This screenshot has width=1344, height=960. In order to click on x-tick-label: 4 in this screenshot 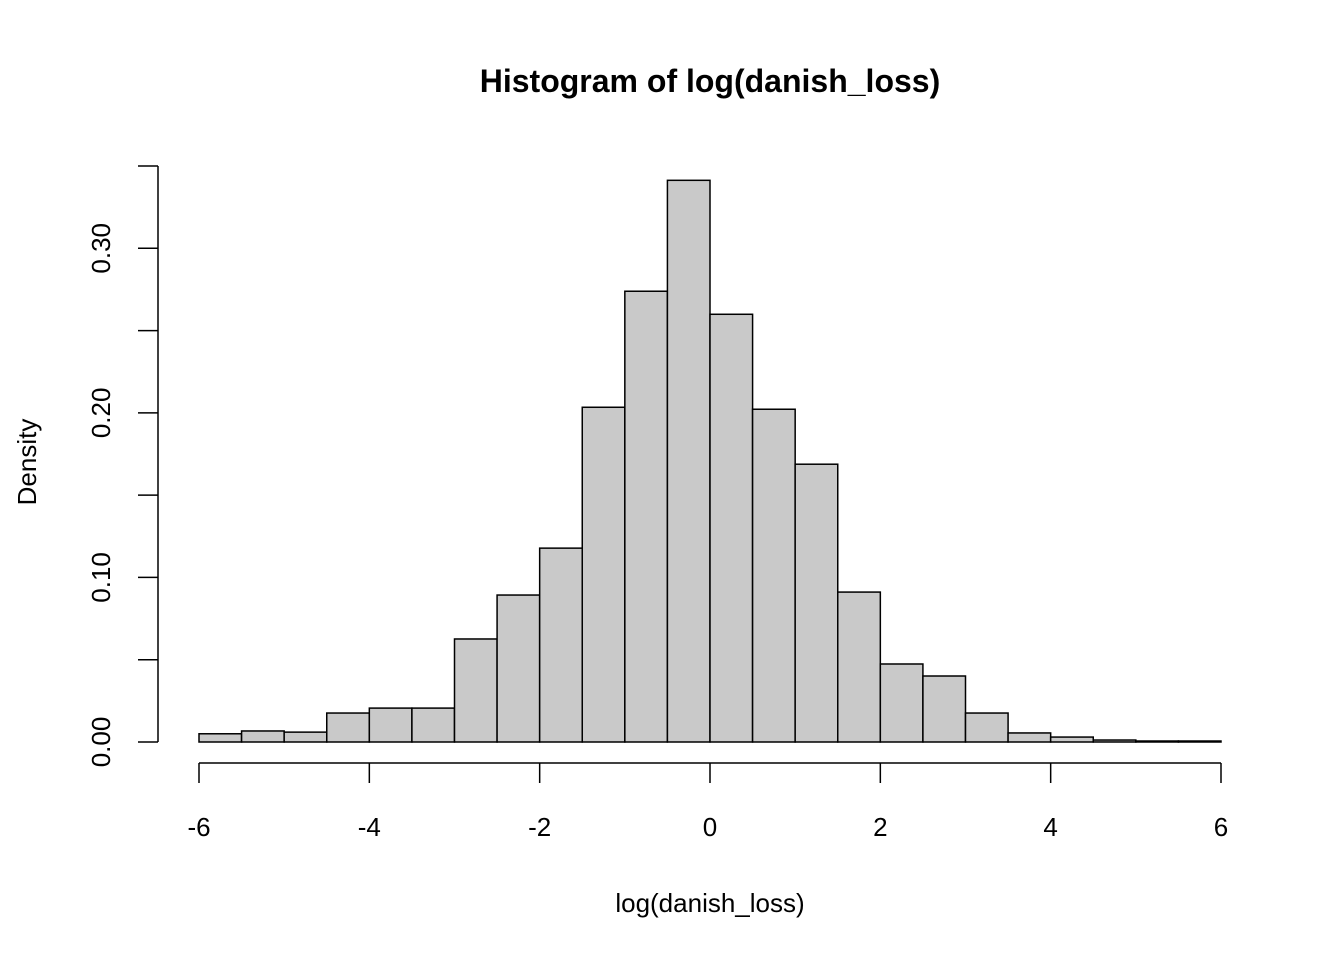, I will do `click(1050, 827)`.